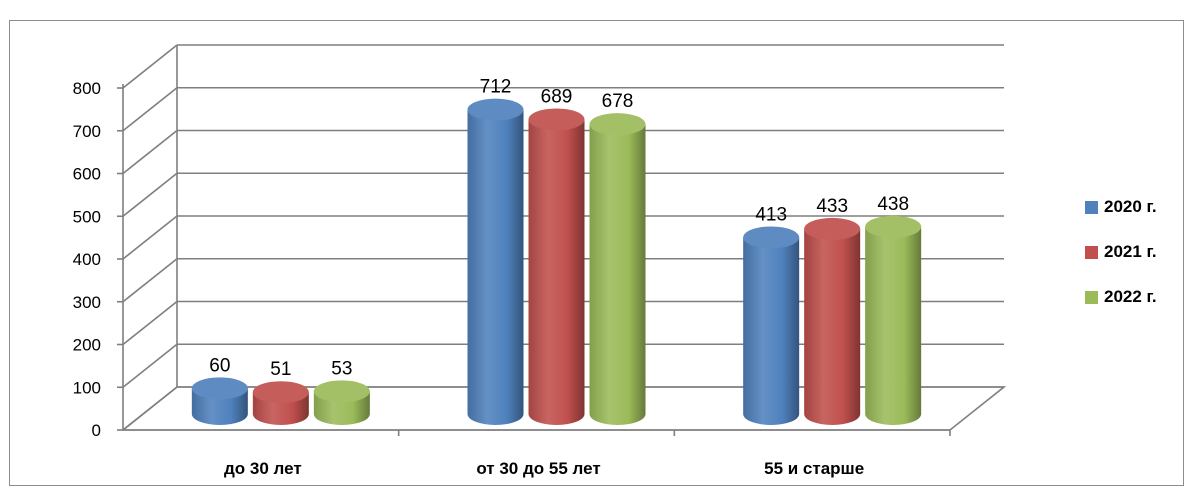 This screenshot has height=490, width=1197. I want to click on x-tick-label: 55 и старше, so click(814, 468).